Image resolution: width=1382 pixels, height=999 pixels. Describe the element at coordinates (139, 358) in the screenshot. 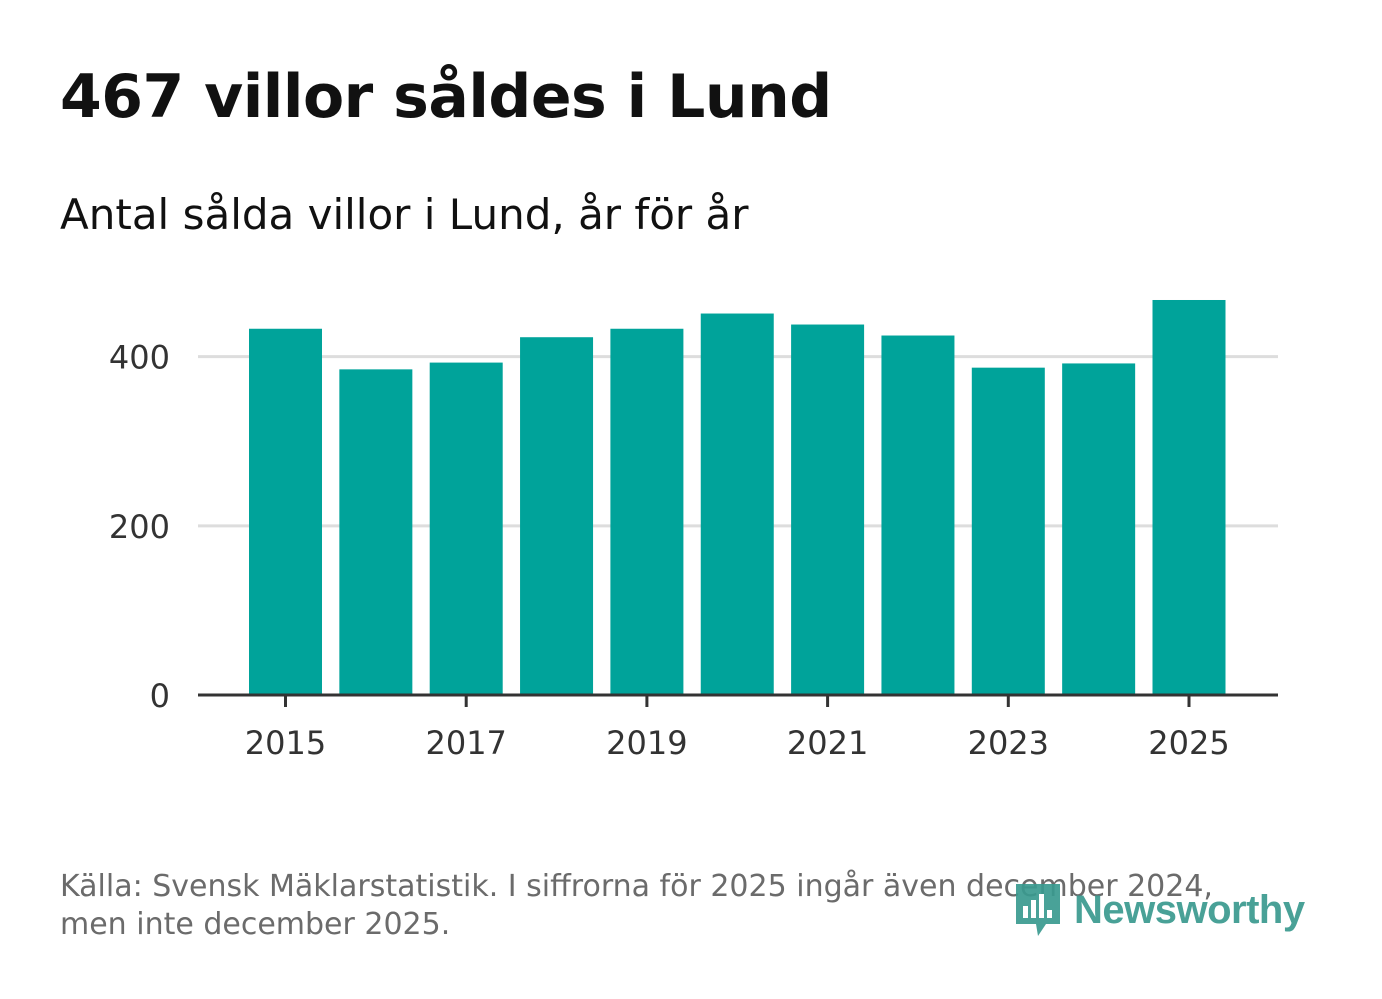

I see `y-tick-label-400: 400` at that location.